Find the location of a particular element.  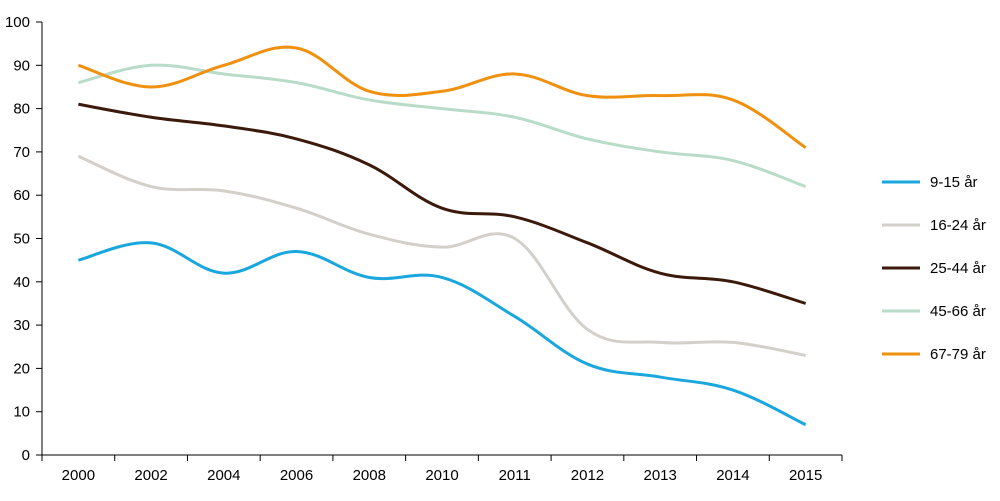

x-tick-label: 2011 is located at coordinates (515, 475).